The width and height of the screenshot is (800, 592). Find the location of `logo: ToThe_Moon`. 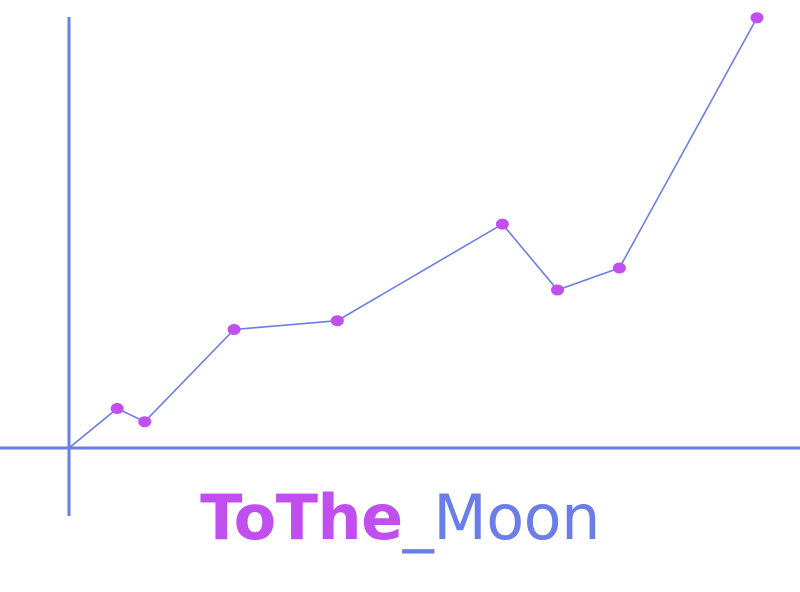

logo: ToThe_Moon is located at coordinates (400, 518).